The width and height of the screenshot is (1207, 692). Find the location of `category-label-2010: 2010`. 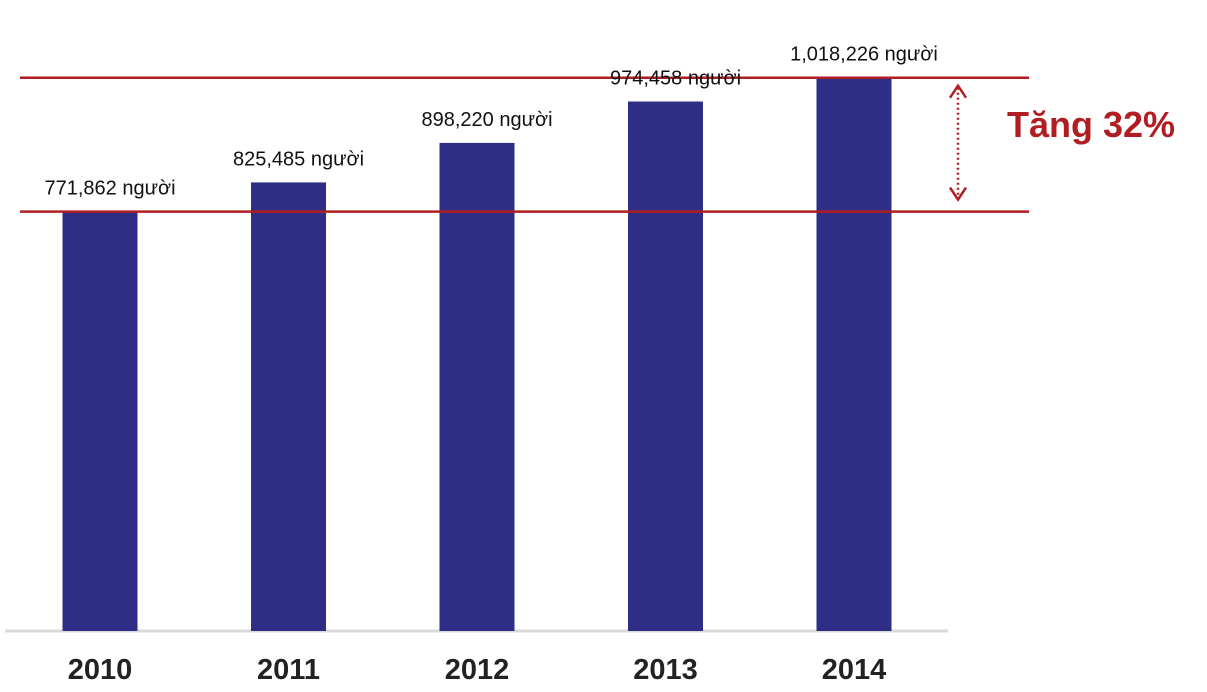

category-label-2010: 2010 is located at coordinates (100, 670).